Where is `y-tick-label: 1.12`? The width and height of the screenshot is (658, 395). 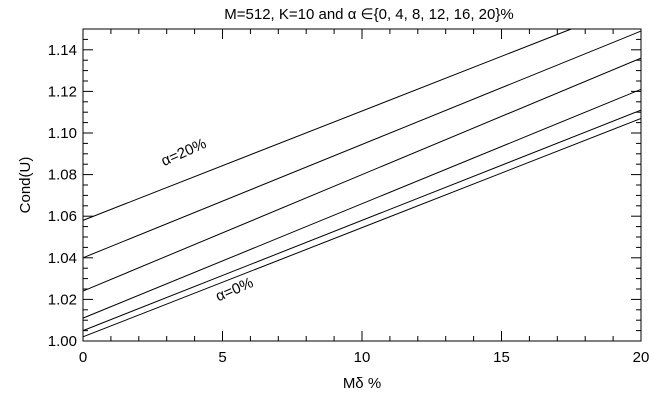
y-tick-label: 1.12 is located at coordinates (62, 91).